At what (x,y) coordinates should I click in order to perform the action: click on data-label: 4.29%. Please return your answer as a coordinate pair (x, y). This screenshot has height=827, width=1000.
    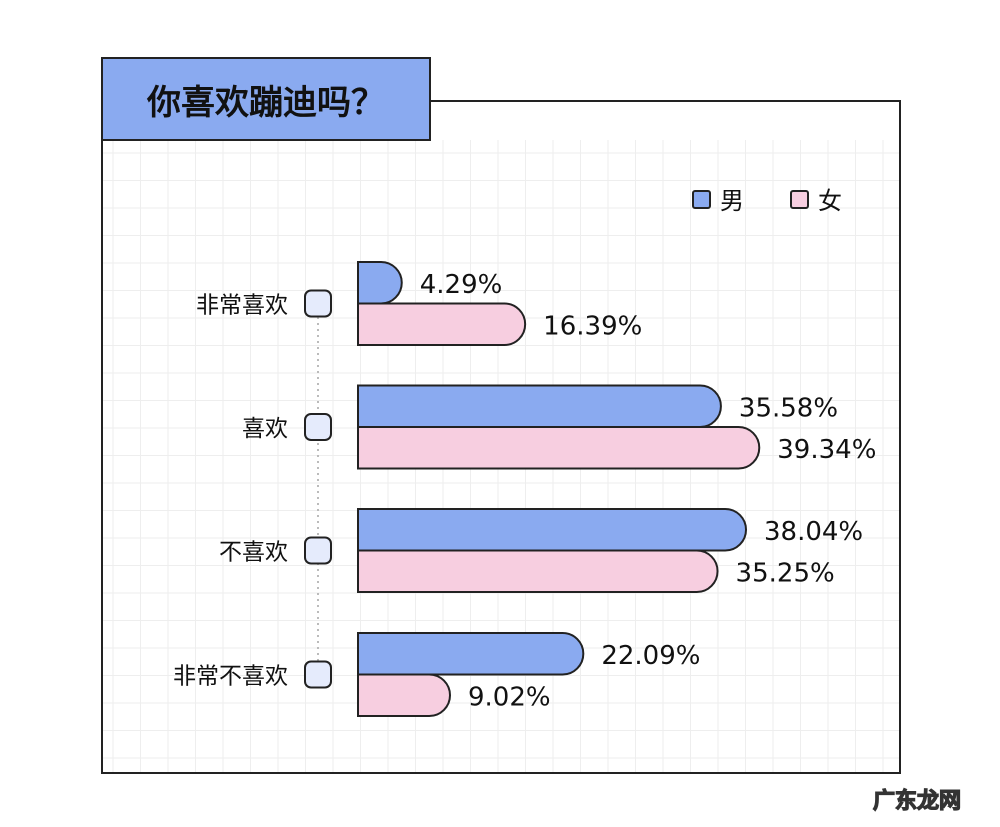
    Looking at the image, I should click on (461, 285).